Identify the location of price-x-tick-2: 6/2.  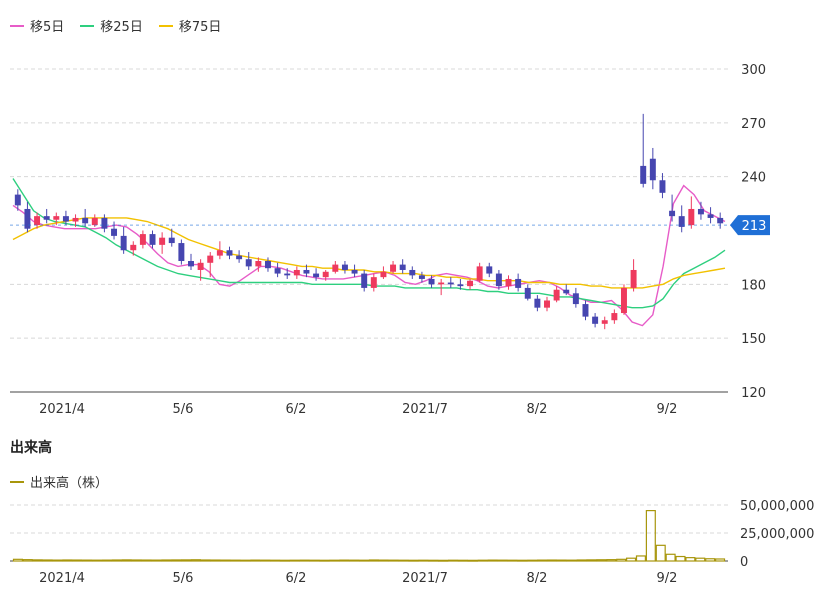
(296, 409).